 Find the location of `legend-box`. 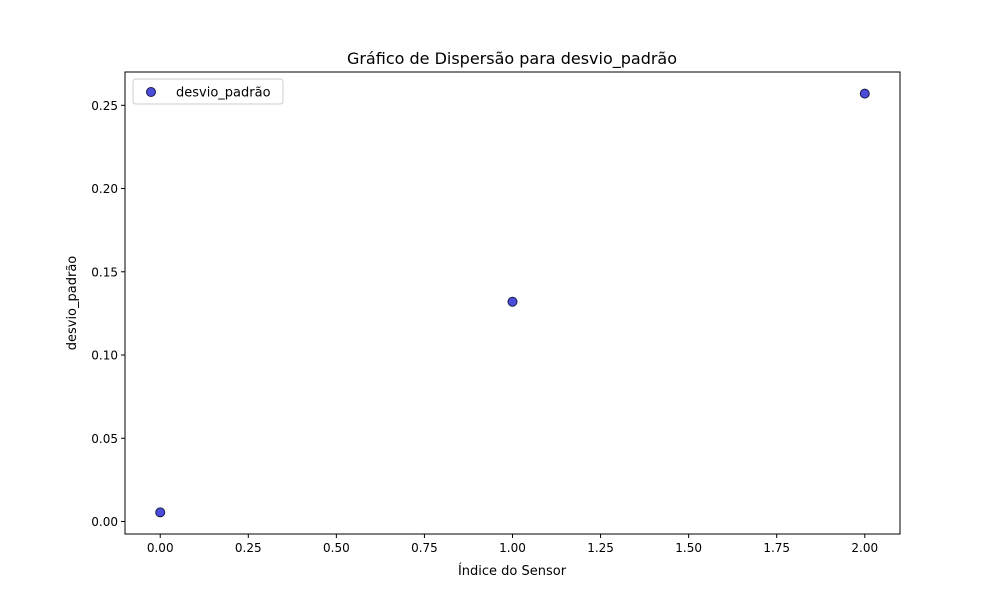

legend-box is located at coordinates (208, 91).